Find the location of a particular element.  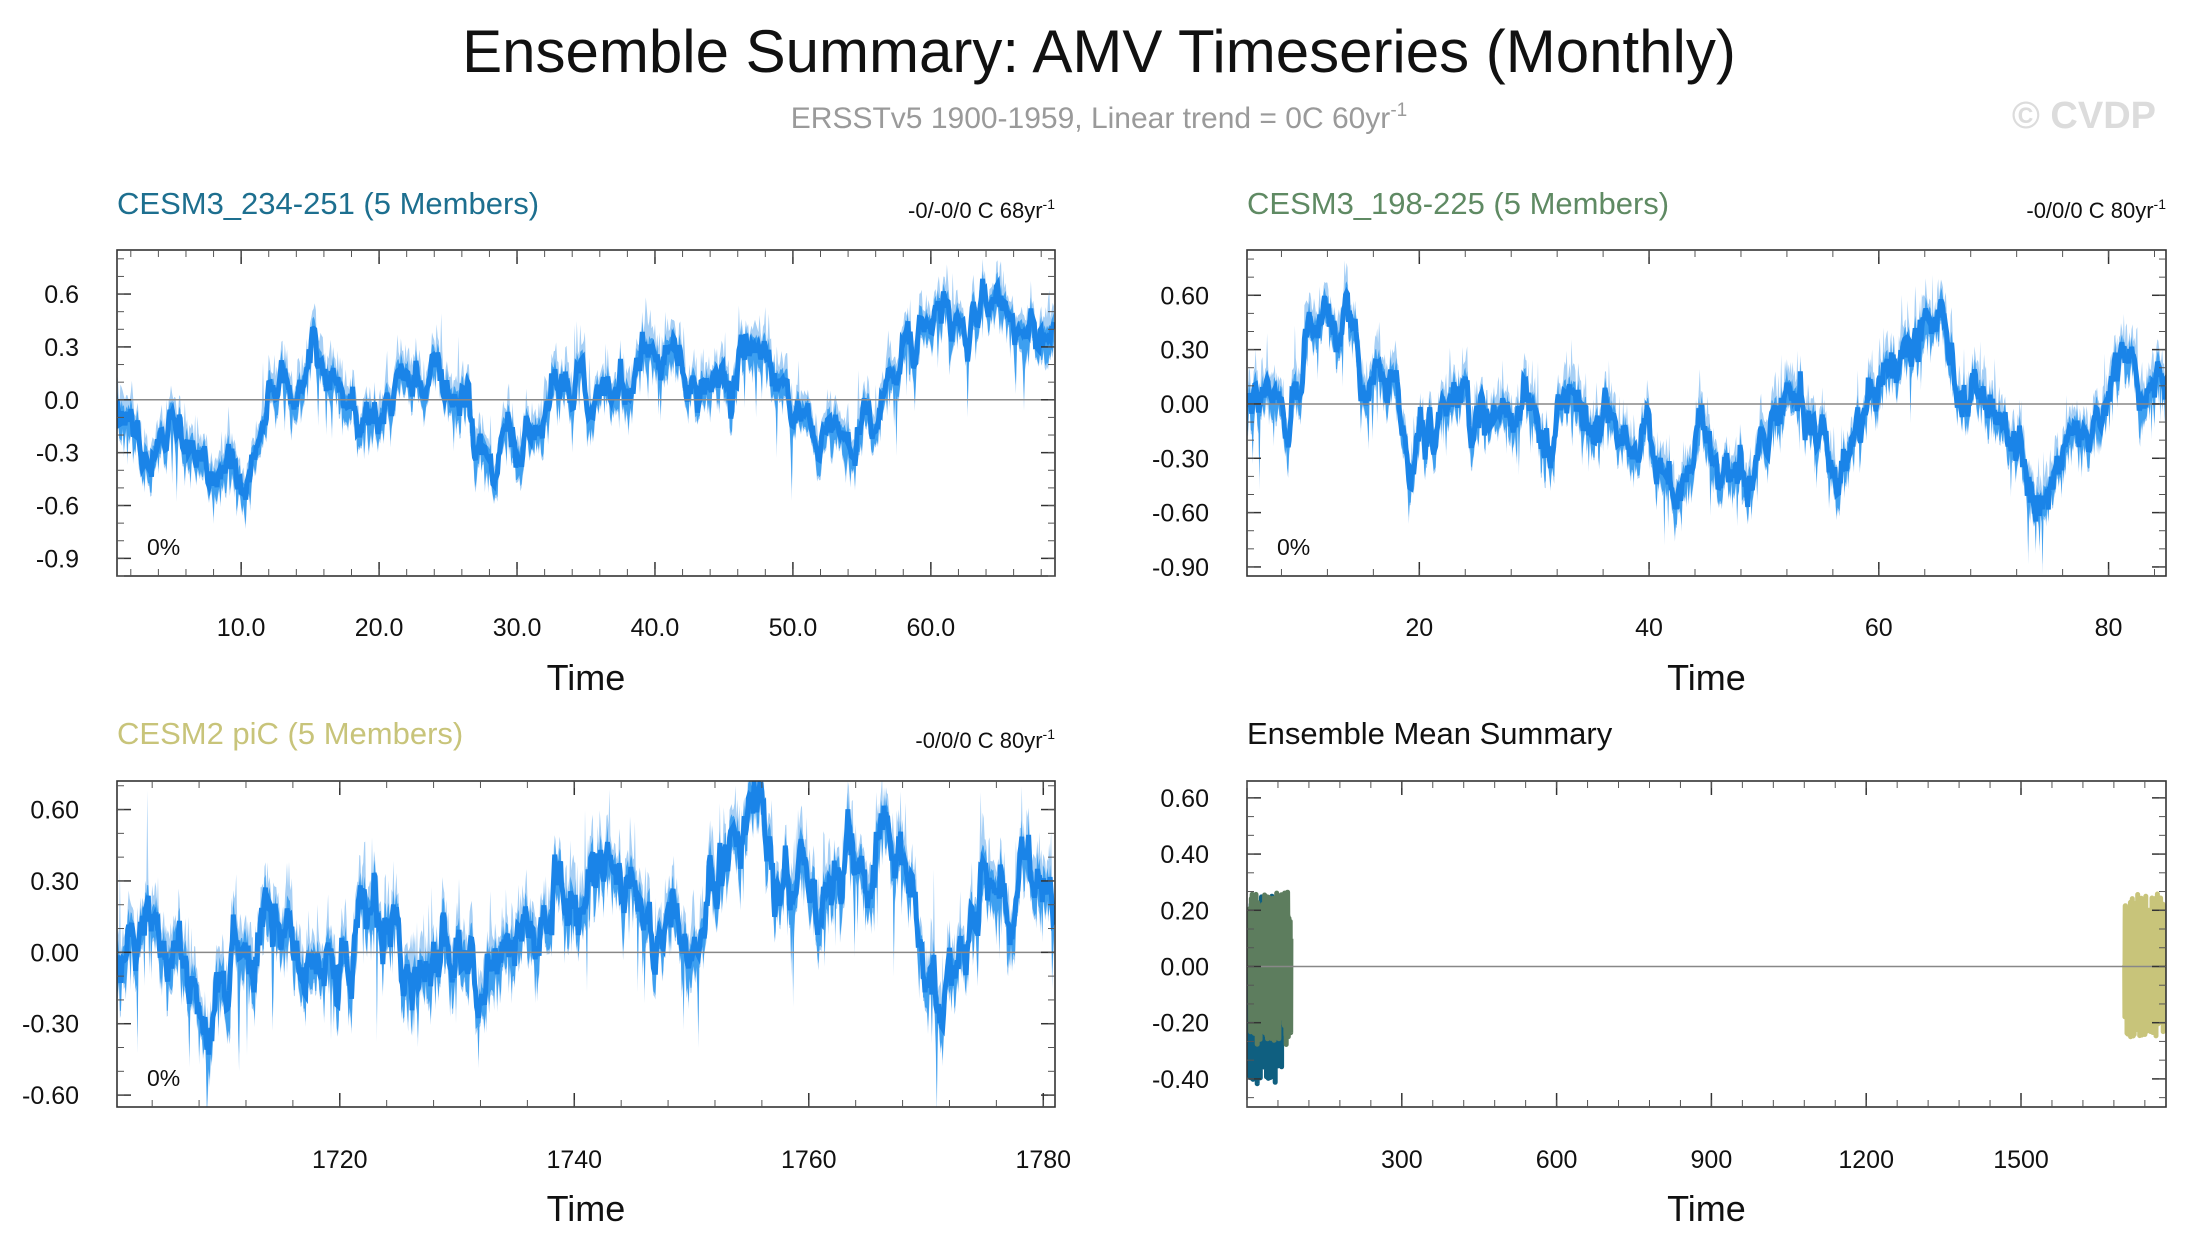

ytick-label: -0.20 is located at coordinates (1180, 1024).